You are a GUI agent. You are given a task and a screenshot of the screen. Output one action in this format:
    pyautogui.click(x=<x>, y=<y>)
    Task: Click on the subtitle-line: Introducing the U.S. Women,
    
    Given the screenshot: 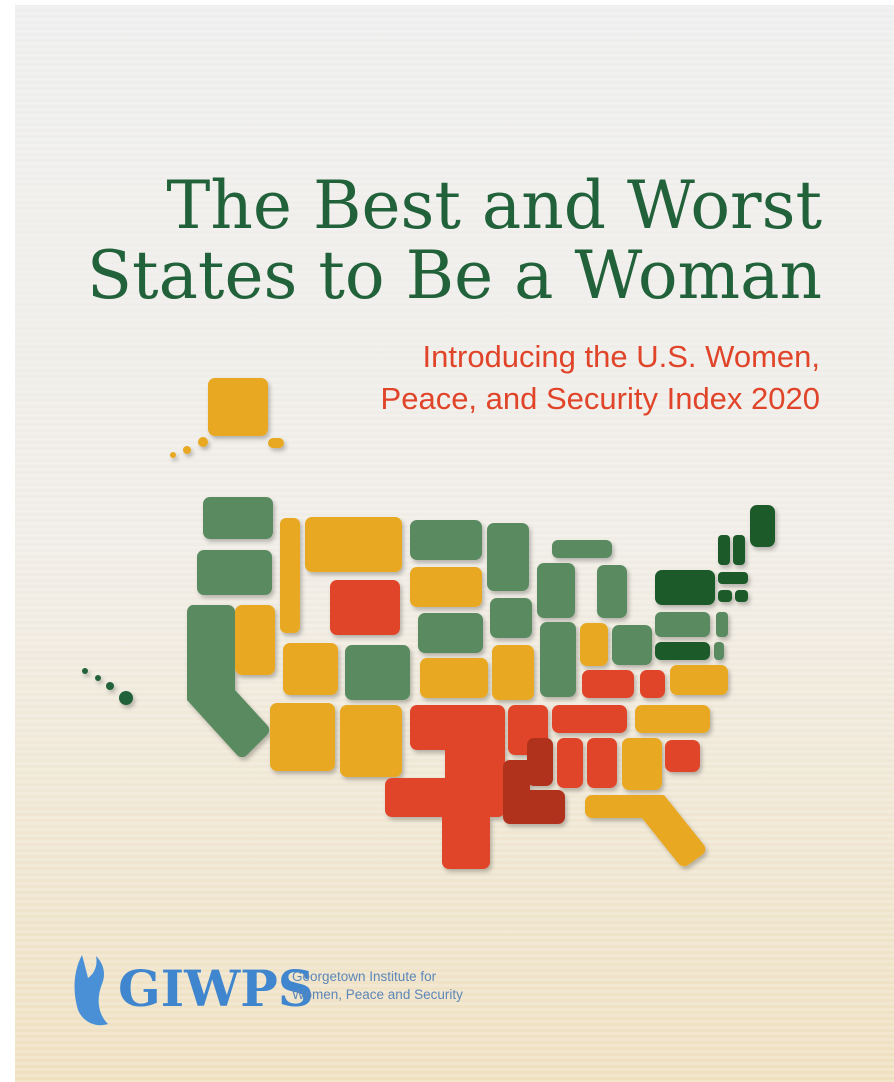 What is the action you would take?
    pyautogui.click(x=621, y=356)
    